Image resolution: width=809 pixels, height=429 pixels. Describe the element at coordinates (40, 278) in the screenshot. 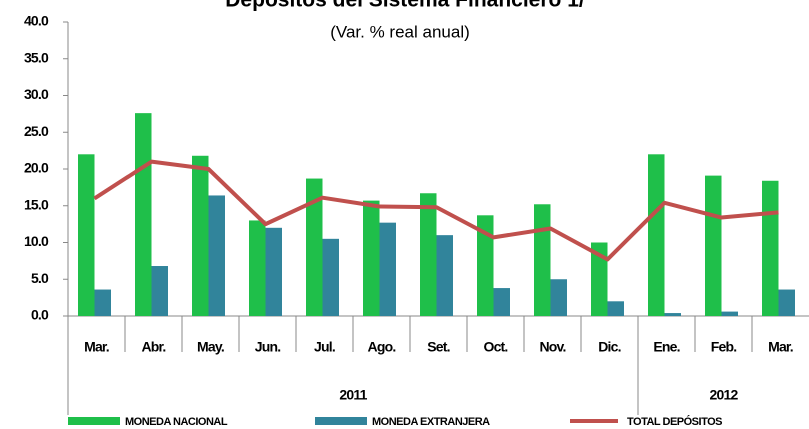

I see `y-tick-label: 5.0` at that location.